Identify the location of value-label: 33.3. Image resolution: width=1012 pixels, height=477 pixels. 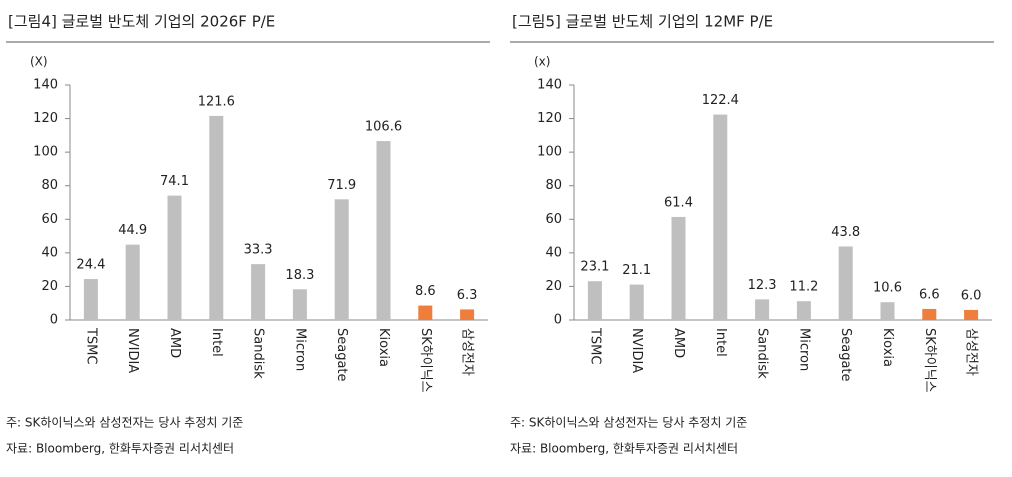
(258, 250).